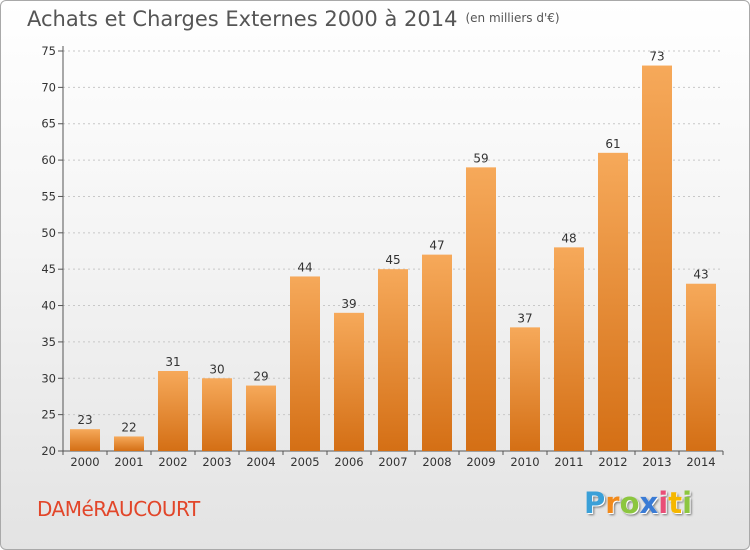  Describe the element at coordinates (612, 462) in the screenshot. I see `x-tick-label-2012: 2012` at that location.